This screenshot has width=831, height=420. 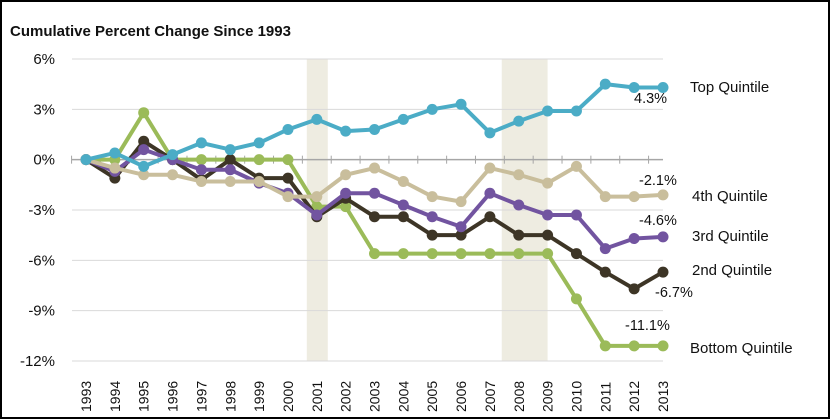 What do you see at coordinates (647, 326) in the screenshot?
I see `end-value-label: -11.1%` at bounding box center [647, 326].